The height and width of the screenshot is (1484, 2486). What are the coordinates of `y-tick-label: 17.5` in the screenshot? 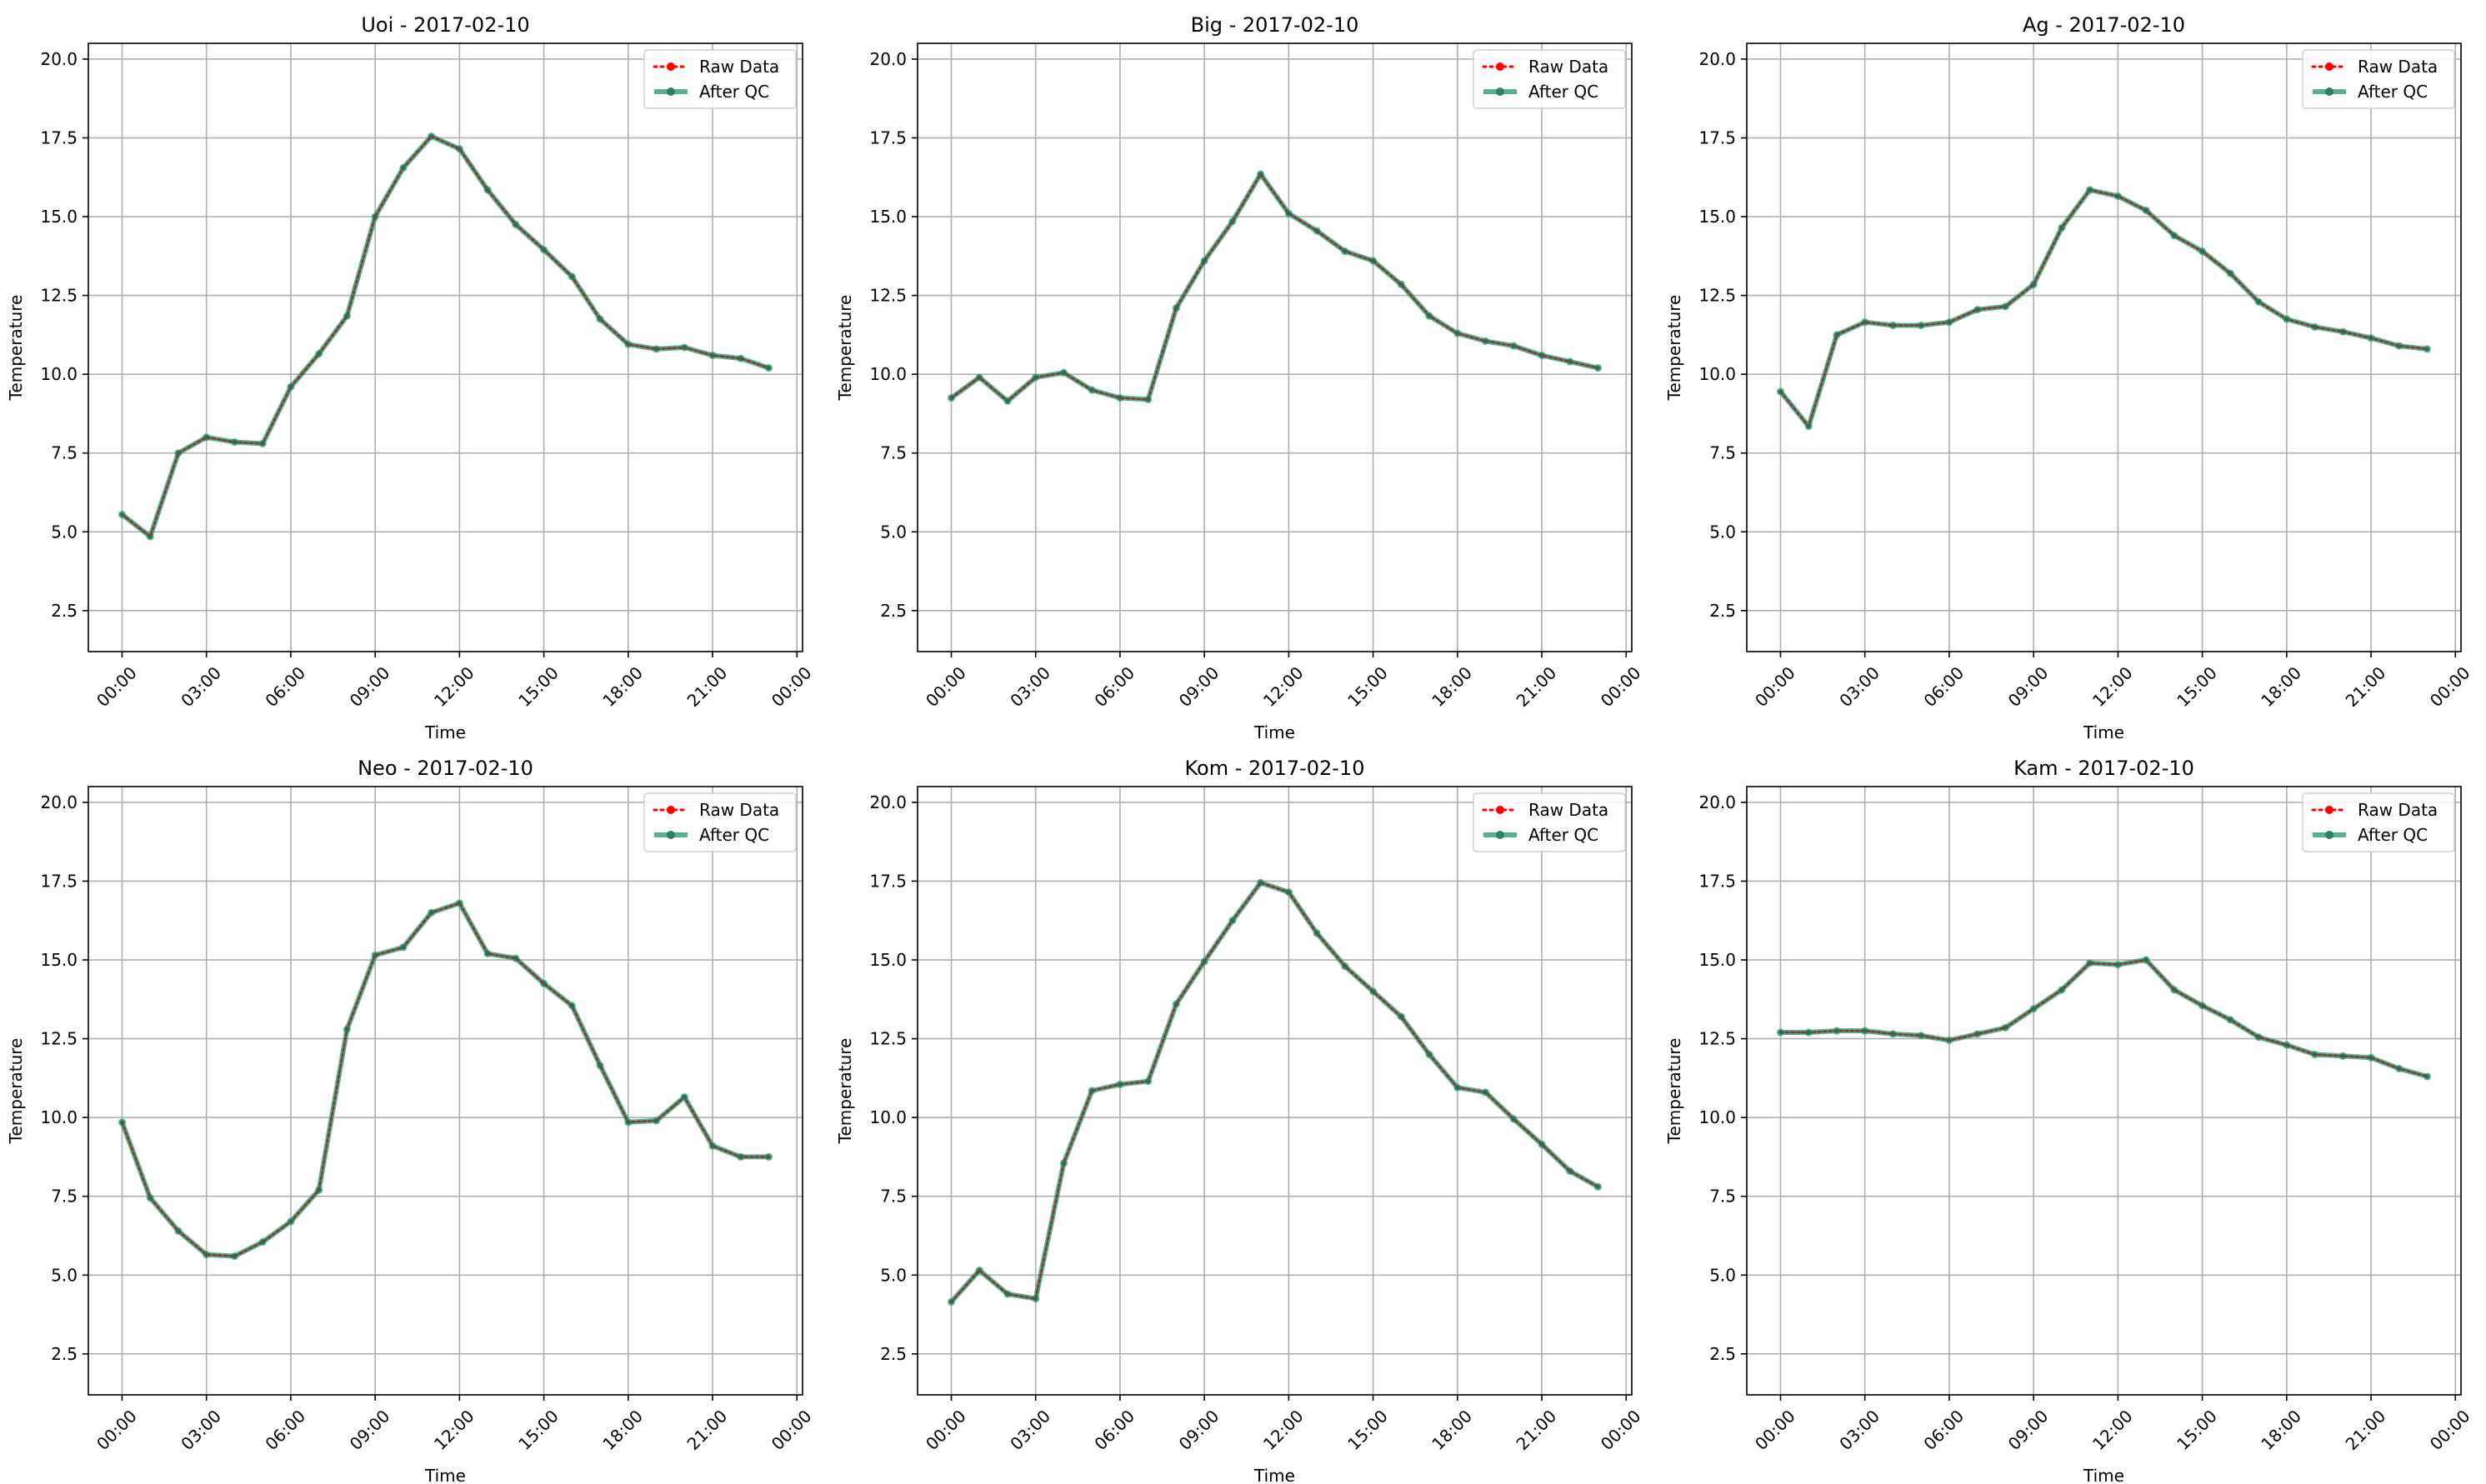 It's located at (1717, 137).